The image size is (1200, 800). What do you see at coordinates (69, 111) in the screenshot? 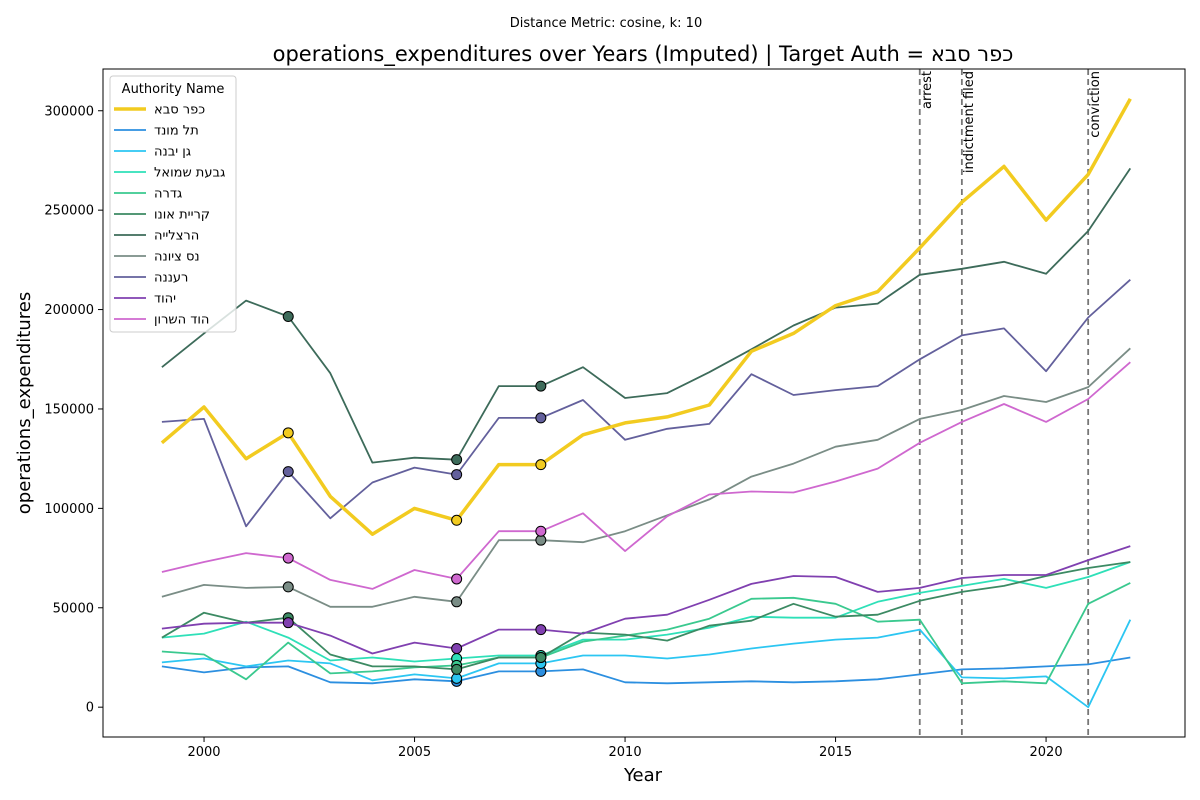
I see `y-tick-label-6: 300000` at bounding box center [69, 111].